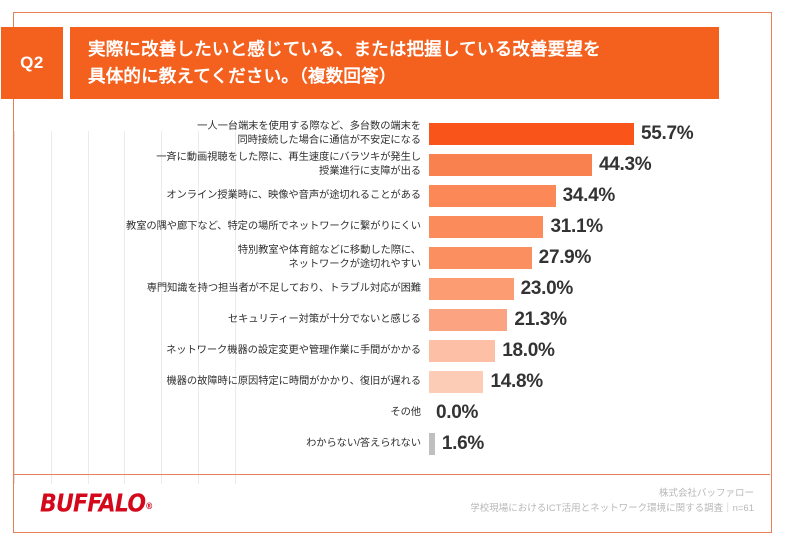 This screenshot has width=800, height=554. I want to click on bar-value-label: 23.0%, so click(547, 288).